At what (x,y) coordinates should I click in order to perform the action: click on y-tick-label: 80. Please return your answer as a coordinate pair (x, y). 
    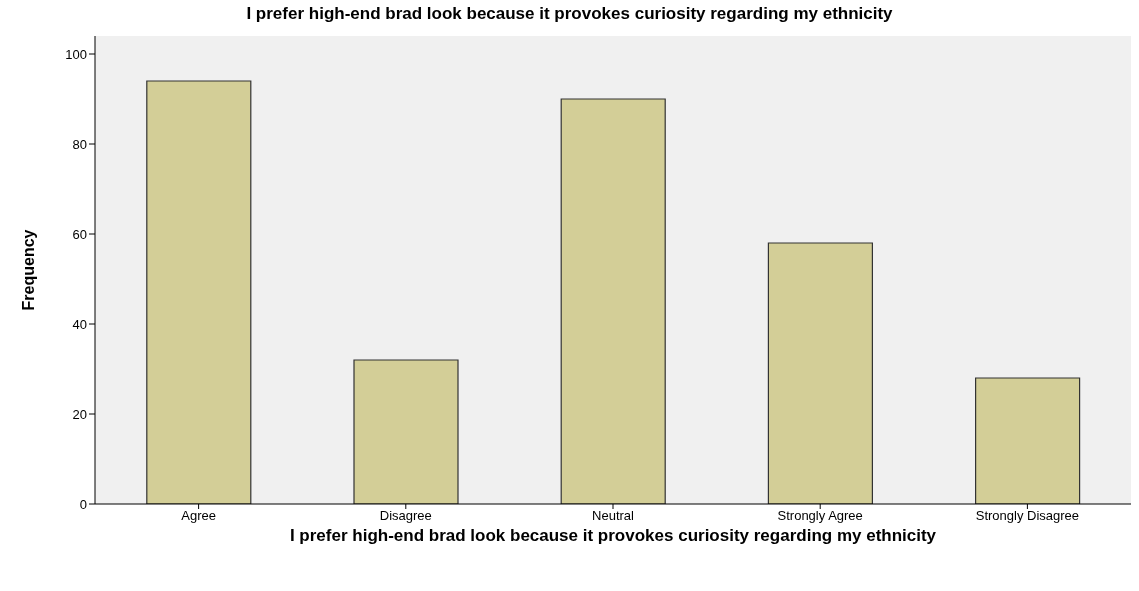
    Looking at the image, I should click on (79, 144).